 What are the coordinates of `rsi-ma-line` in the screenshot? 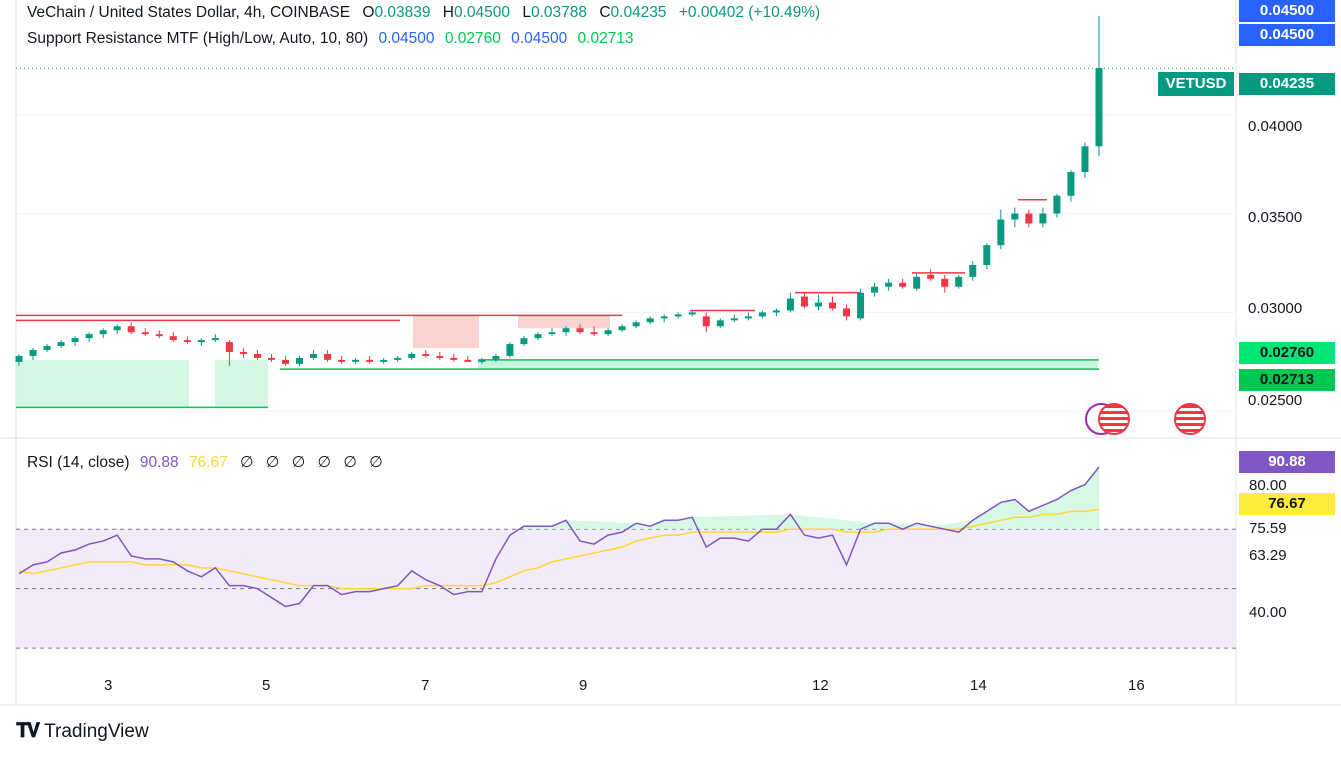 It's located at (559, 549).